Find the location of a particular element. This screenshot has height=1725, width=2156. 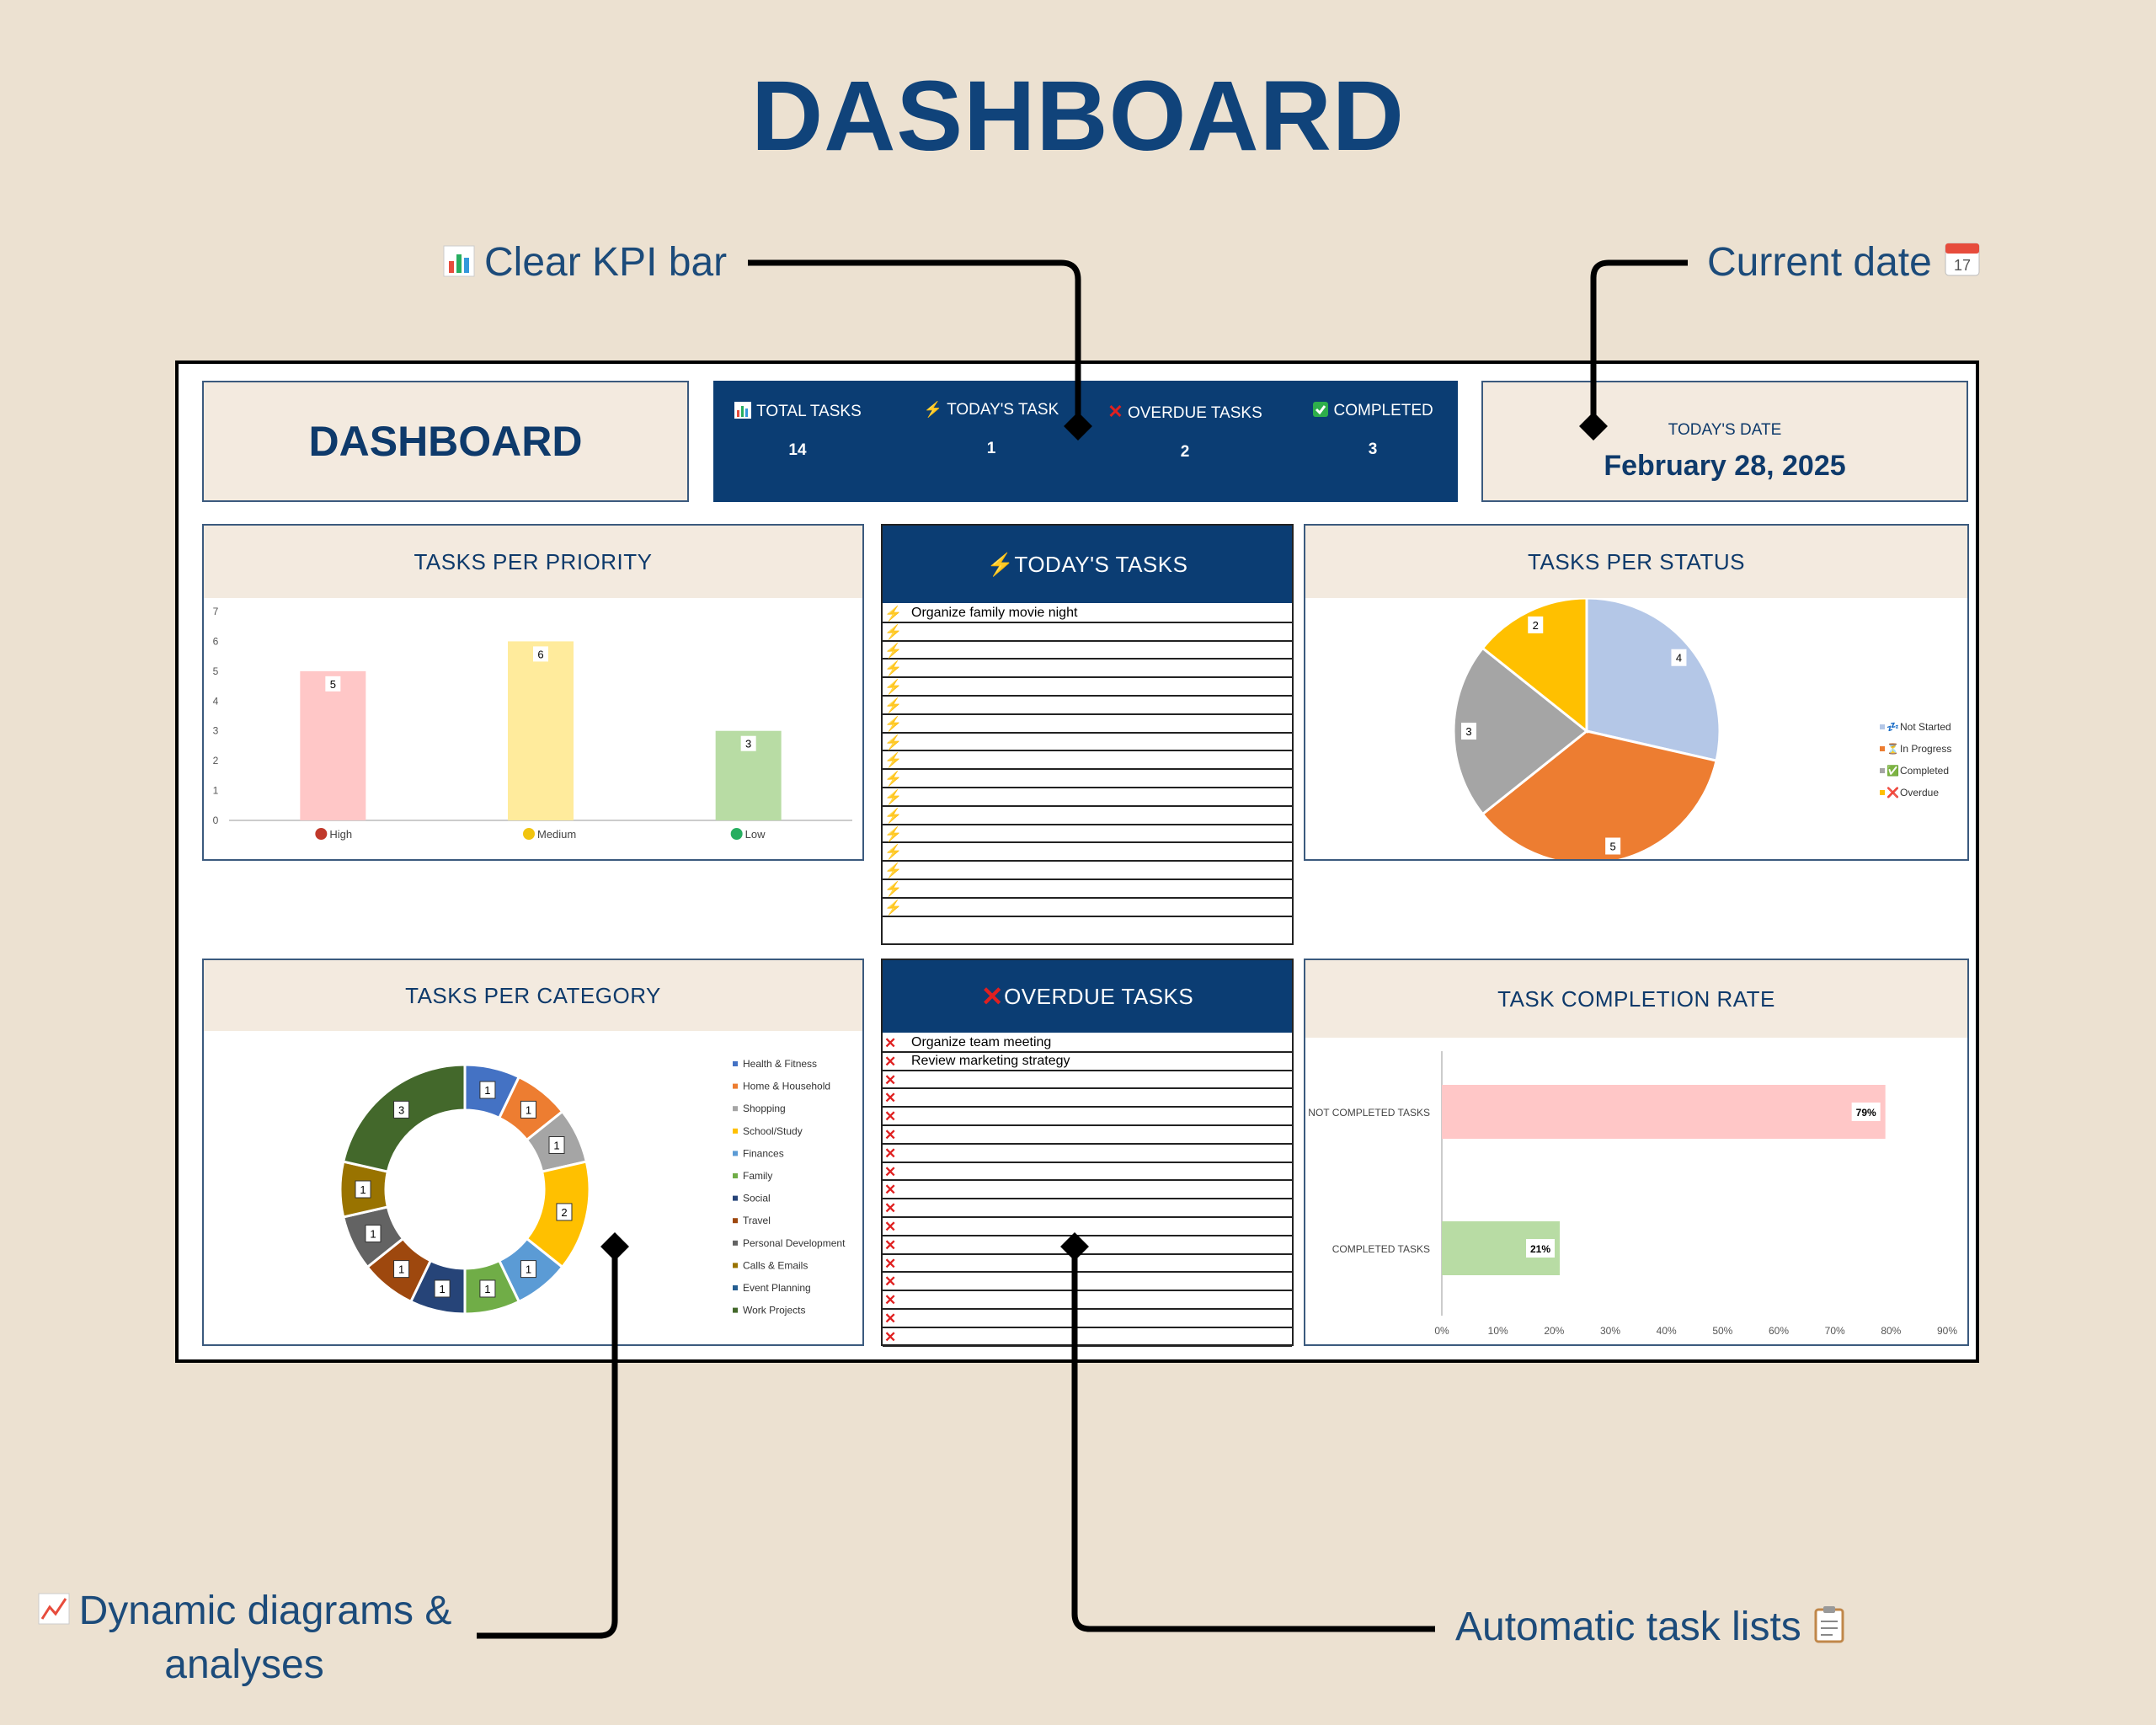

panel-title-todays-tasks: ⚡ TODAY'S TASKS is located at coordinates (1087, 564).